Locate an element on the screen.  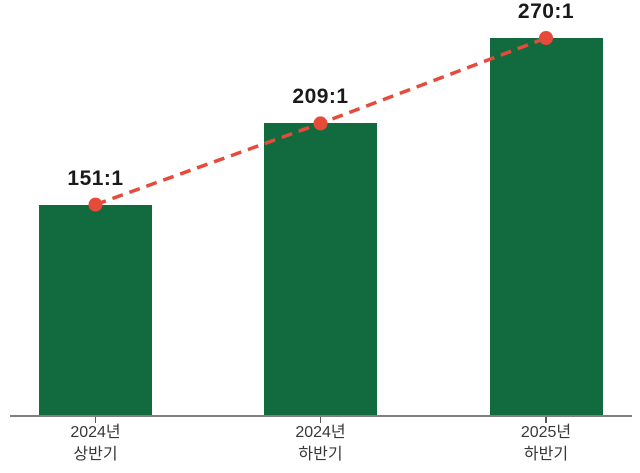
x-axis-label-2024-h2: 2024년 하반기 is located at coordinates (321, 444).